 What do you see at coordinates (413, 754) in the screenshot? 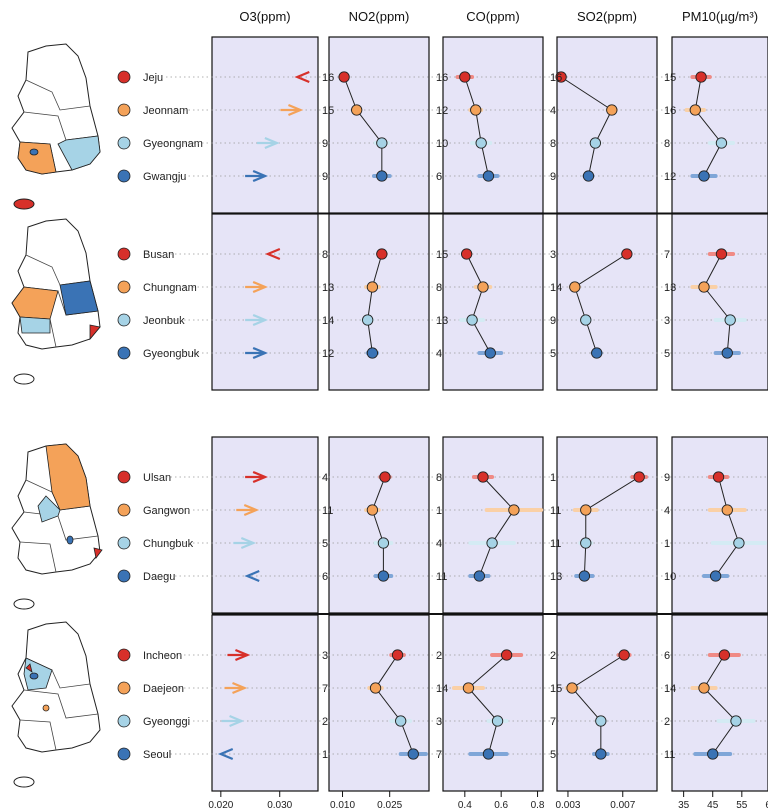
I see `point-no2-seoul` at bounding box center [413, 754].